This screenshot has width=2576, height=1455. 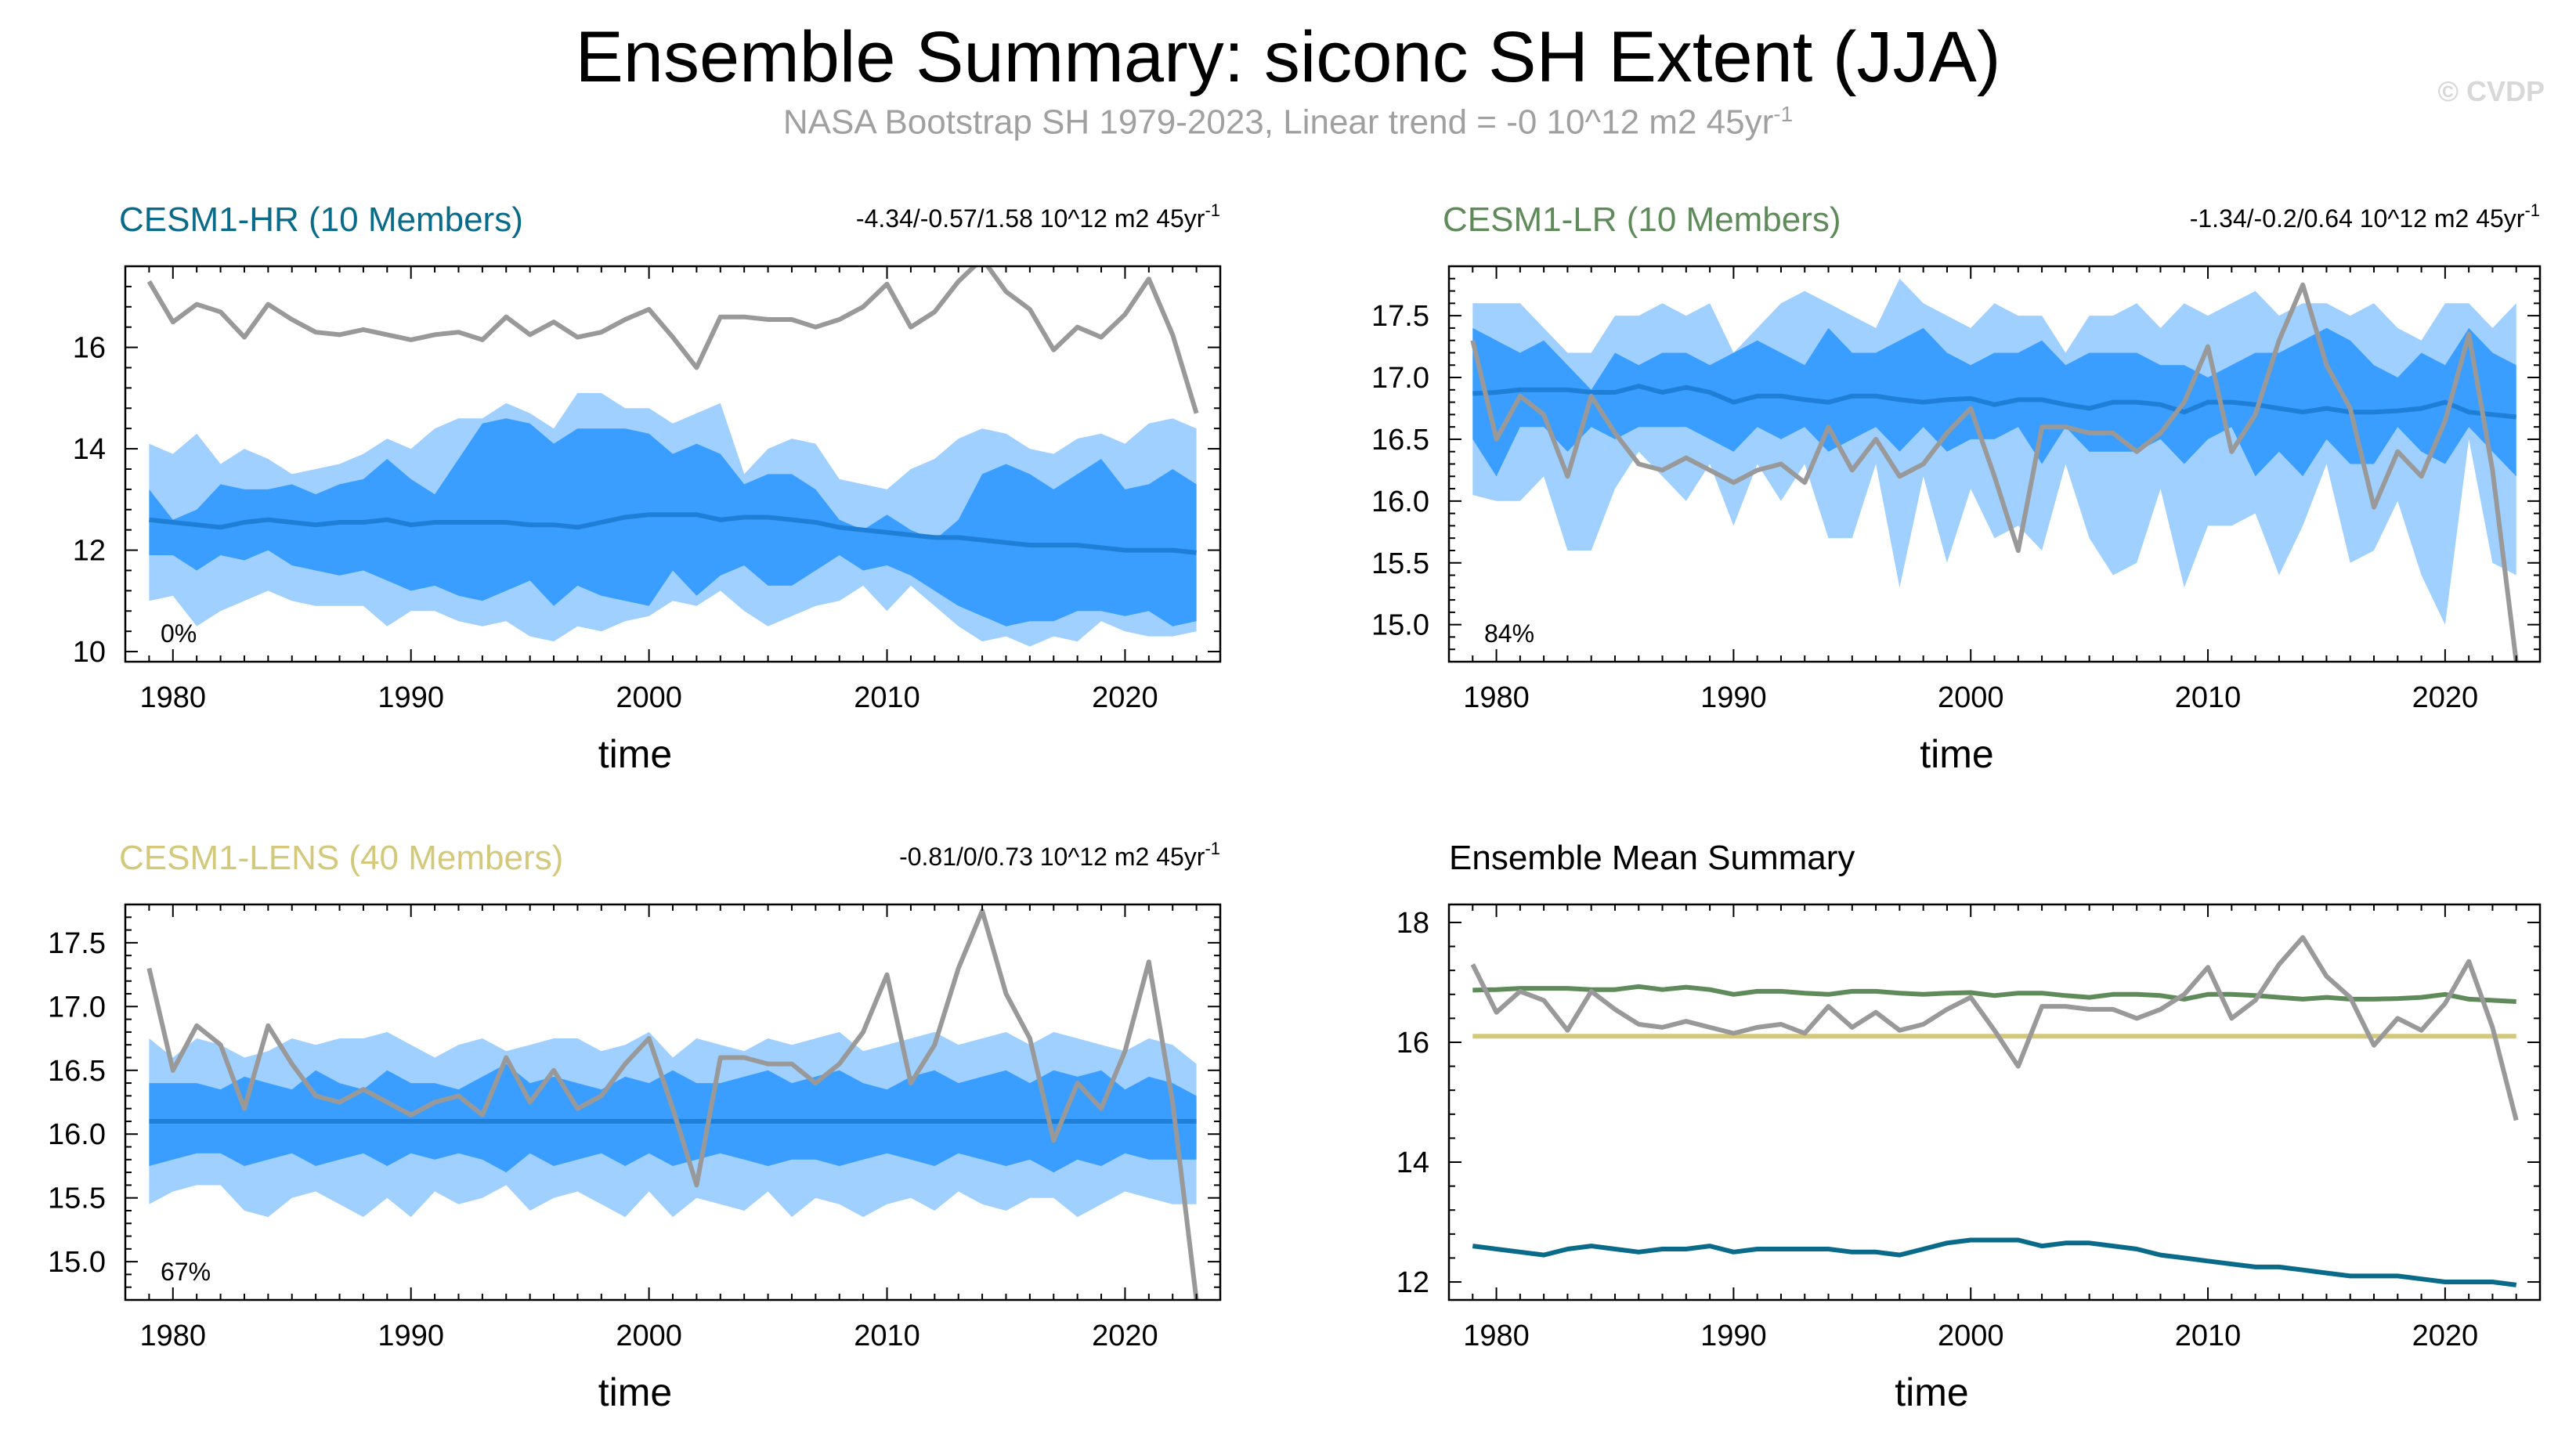 What do you see at coordinates (1212, 848) in the screenshot?
I see `trend-superscript-lens: -1` at bounding box center [1212, 848].